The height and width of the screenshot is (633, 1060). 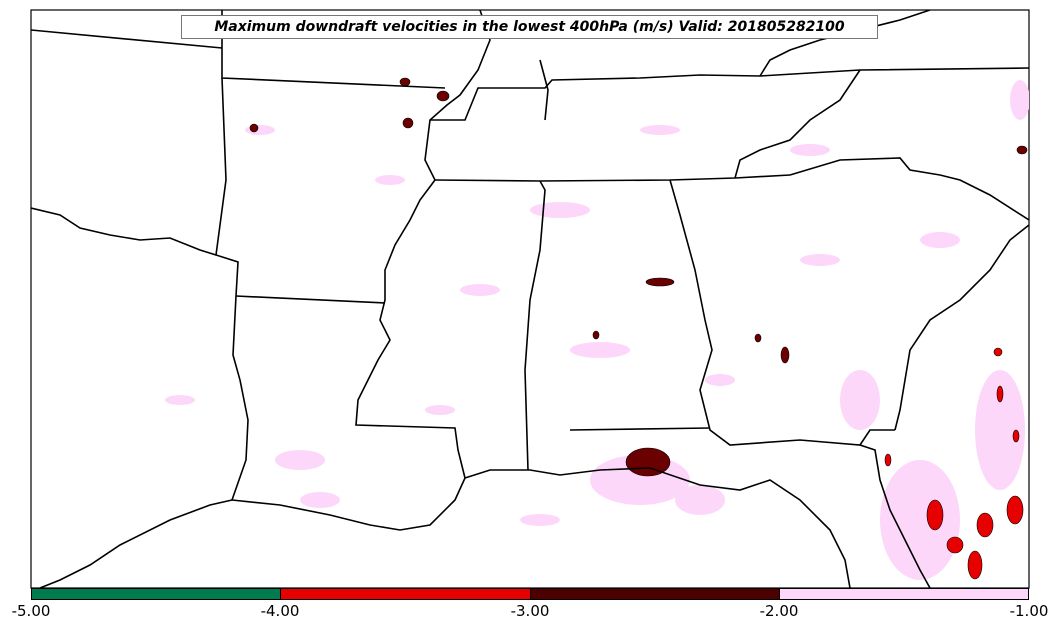 I want to click on colorbar, so click(x=530, y=594).